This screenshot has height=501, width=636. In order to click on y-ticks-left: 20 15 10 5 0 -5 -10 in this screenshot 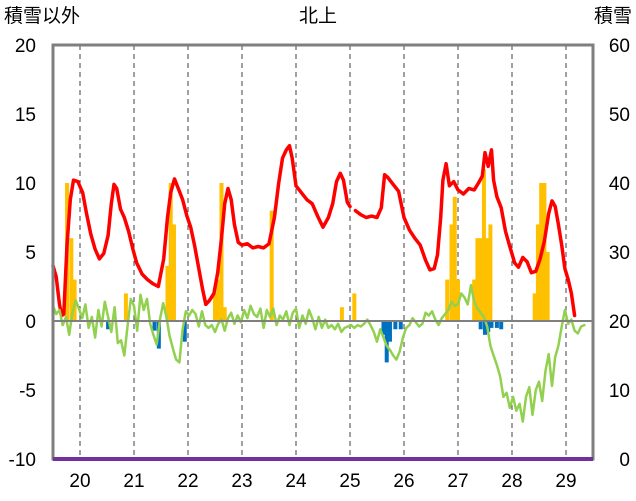, I will do `click(22, 253)`.